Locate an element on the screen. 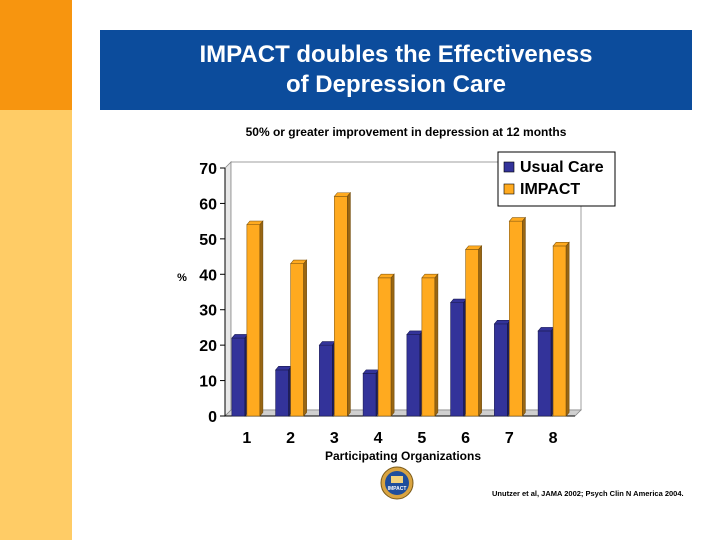 Image resolution: width=720 pixels, height=540 pixels. x-tick-label: 7 is located at coordinates (509, 438).